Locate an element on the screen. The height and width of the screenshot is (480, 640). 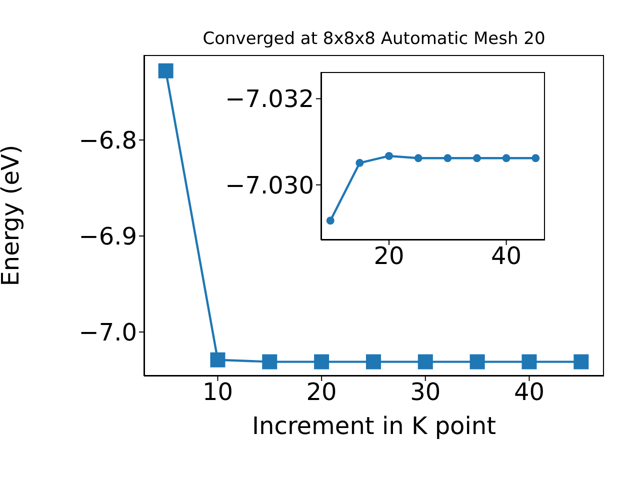
x-tick-label: 30 is located at coordinates (425, 392).